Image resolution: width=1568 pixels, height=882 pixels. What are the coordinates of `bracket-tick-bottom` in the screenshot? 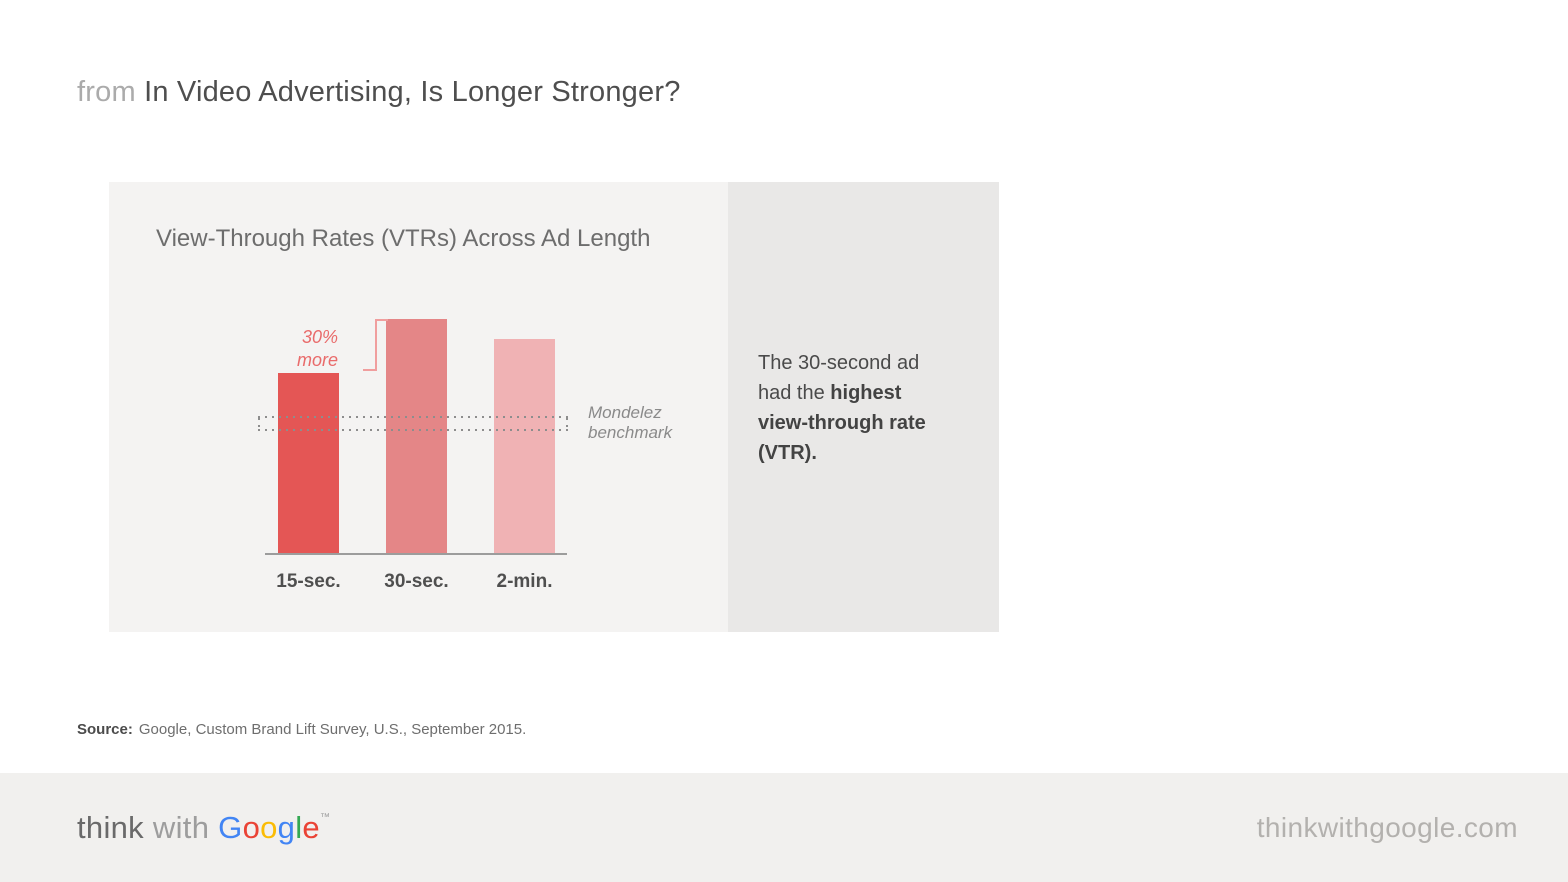 It's located at (370, 370).